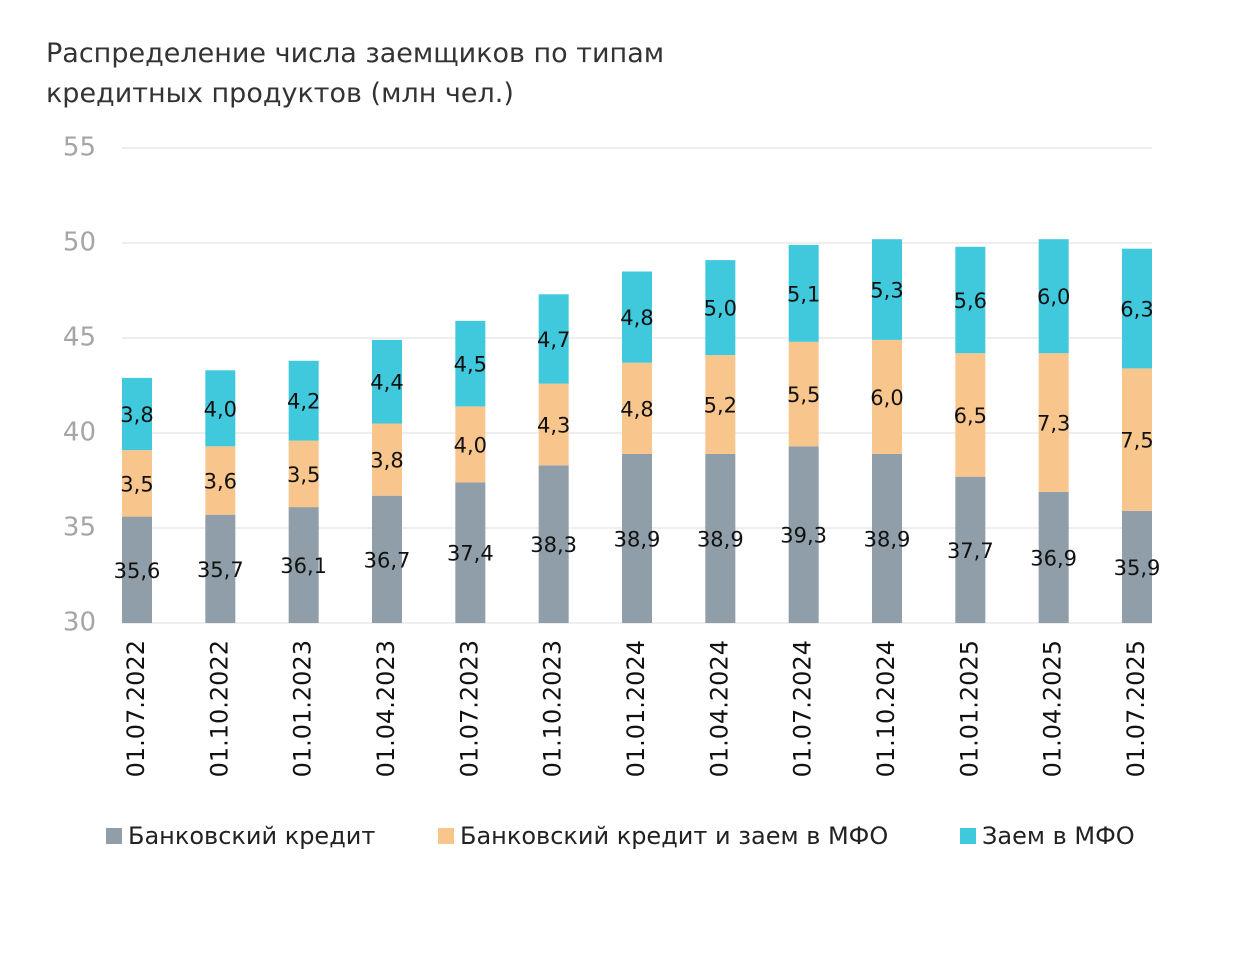 The width and height of the screenshot is (1234, 958). What do you see at coordinates (674, 836) in the screenshot?
I see `legend-label: Банковский кредит и заем в МФО` at bounding box center [674, 836].